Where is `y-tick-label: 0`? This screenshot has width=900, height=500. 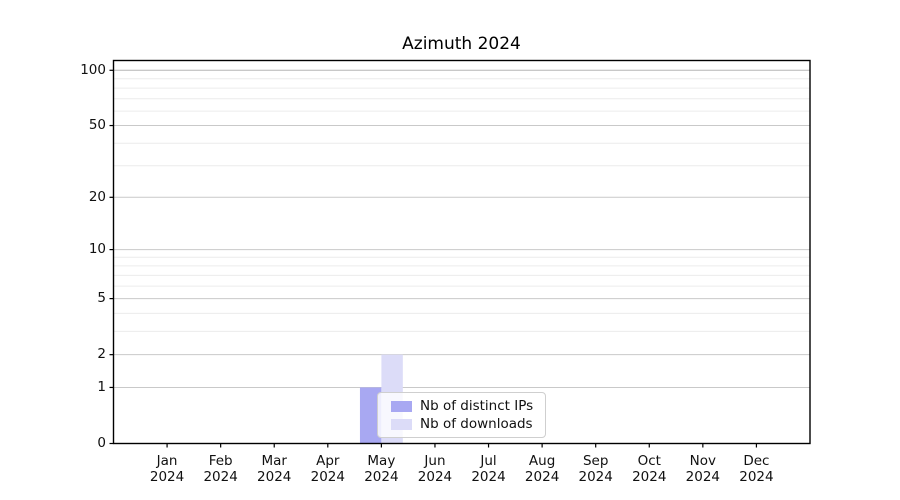 y-tick-label: 0 is located at coordinates (101, 443).